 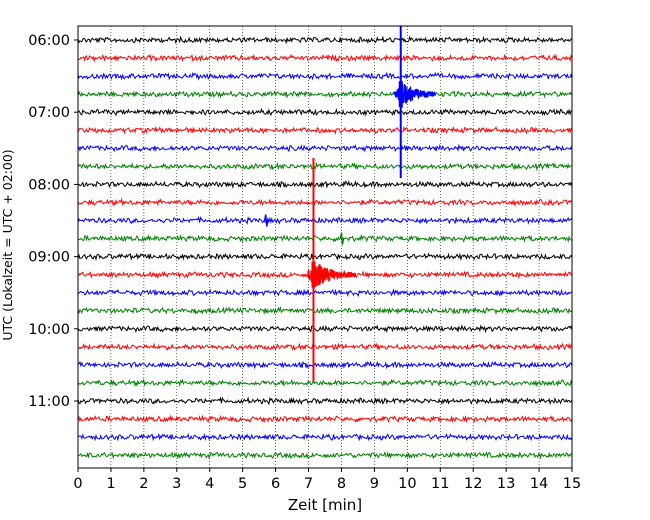 What do you see at coordinates (440, 484) in the screenshot?
I see `x-tick-label: 11` at bounding box center [440, 484].